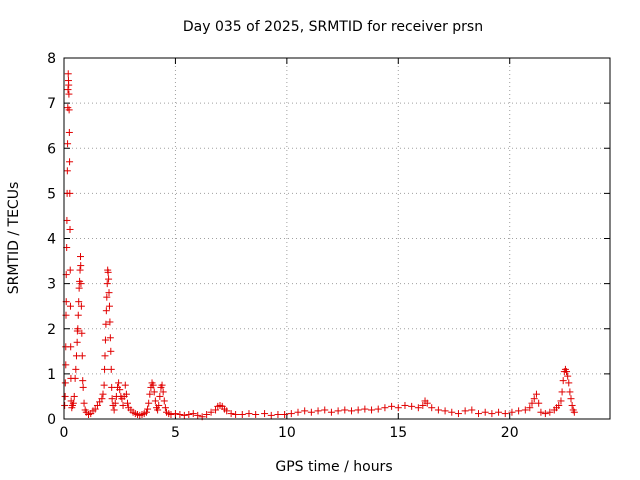  Describe the element at coordinates (51, 285) in the screenshot. I see `y-tick-label: 3` at that location.